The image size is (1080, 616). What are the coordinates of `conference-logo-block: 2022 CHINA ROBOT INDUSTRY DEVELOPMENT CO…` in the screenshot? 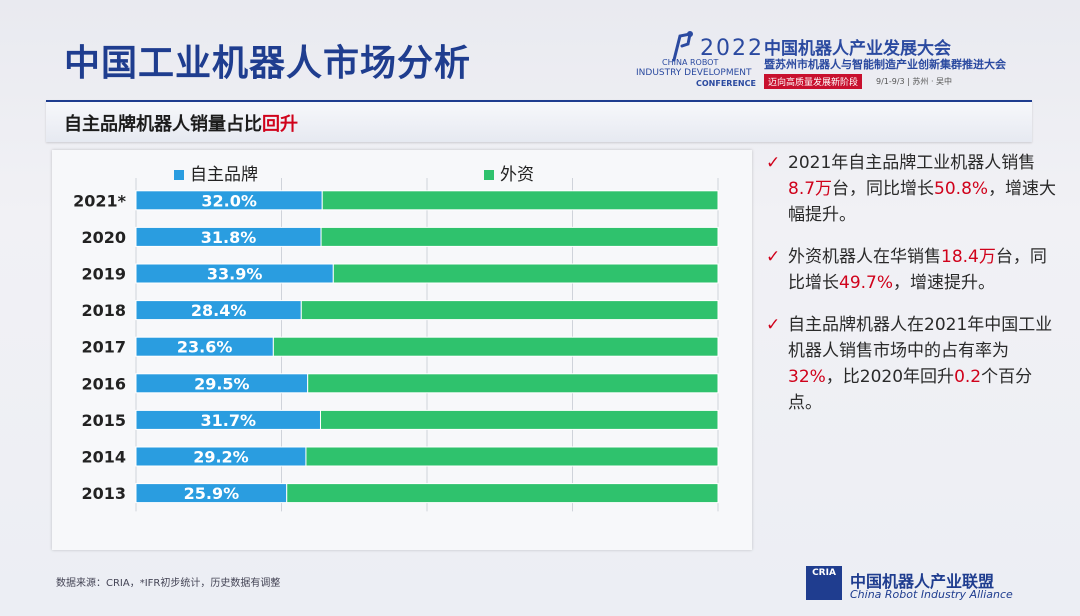 It's located at (851, 59).